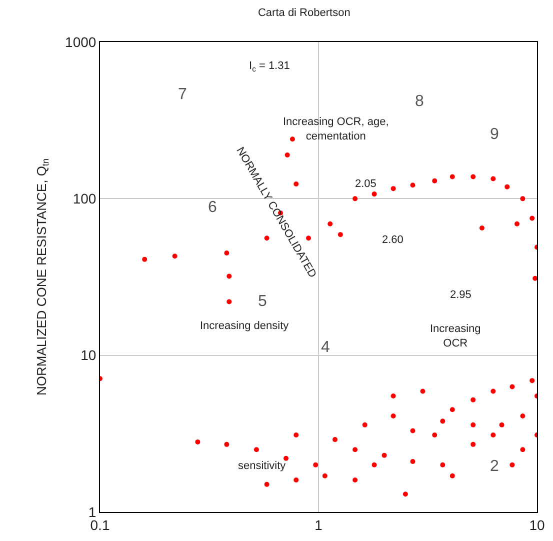 The width and height of the screenshot is (553, 541). I want to click on annotation: 5, so click(262, 301).